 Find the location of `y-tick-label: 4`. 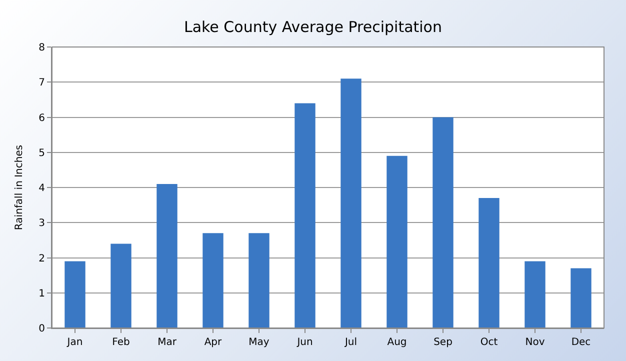

y-tick-label: 4 is located at coordinates (41, 188).